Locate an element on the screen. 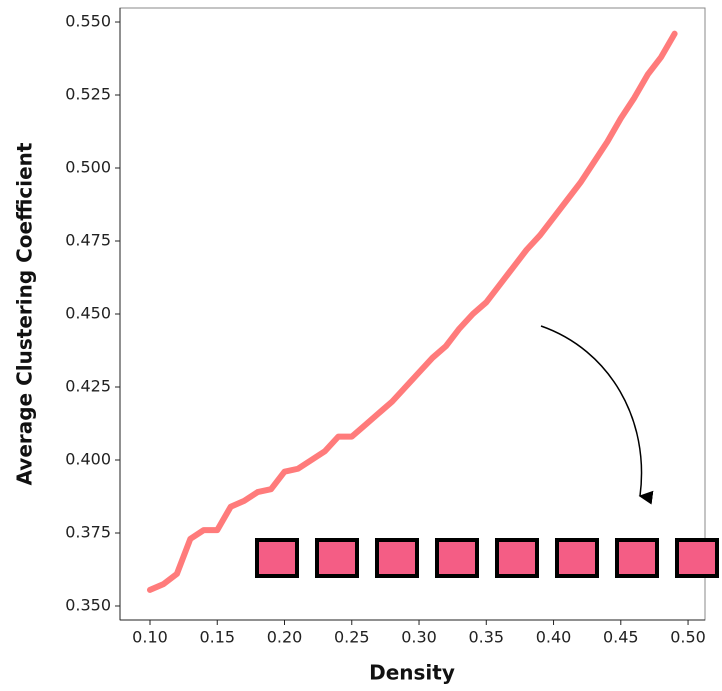 This screenshot has width=722, height=691. x-tick-label: 0.50 is located at coordinates (688, 637).